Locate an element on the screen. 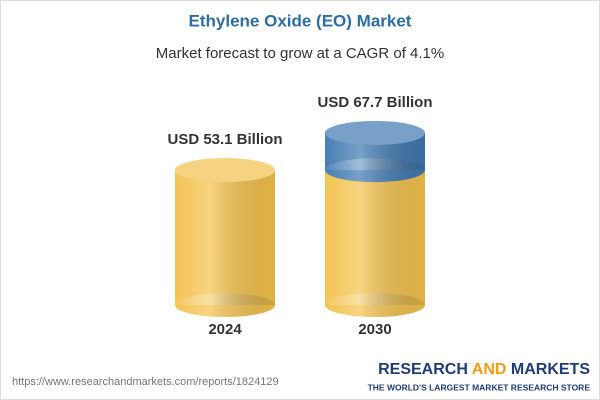 Image resolution: width=600 pixels, height=400 pixels. value-label: USD 53.1 Billion is located at coordinates (224, 139).